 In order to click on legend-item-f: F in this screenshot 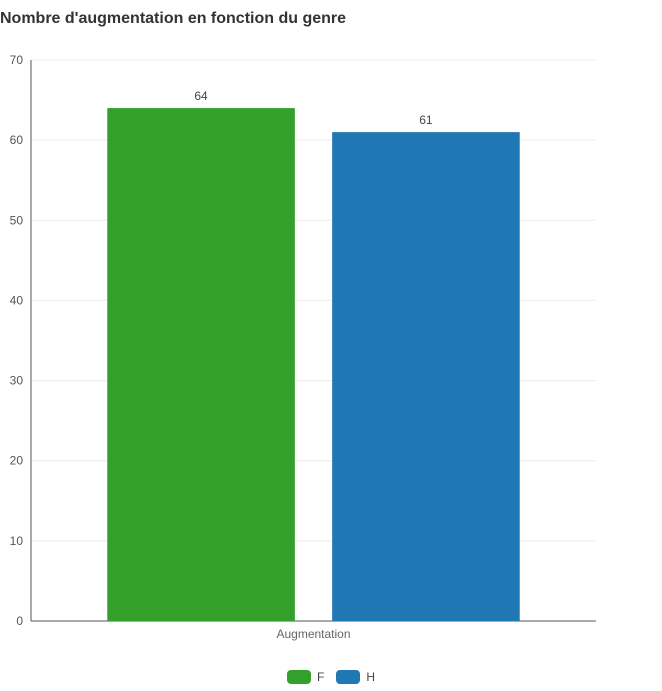, I will do `click(305, 677)`.